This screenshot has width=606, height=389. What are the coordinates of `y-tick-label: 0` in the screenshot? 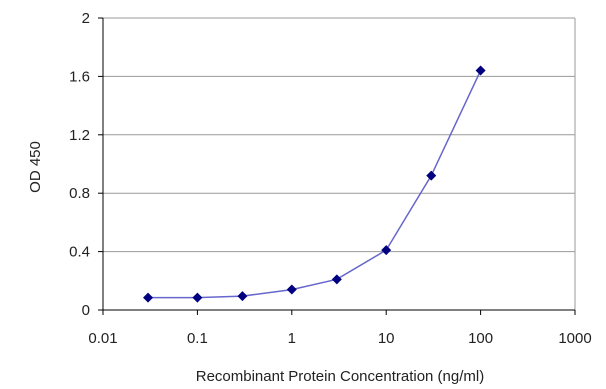 It's located at (86, 310).